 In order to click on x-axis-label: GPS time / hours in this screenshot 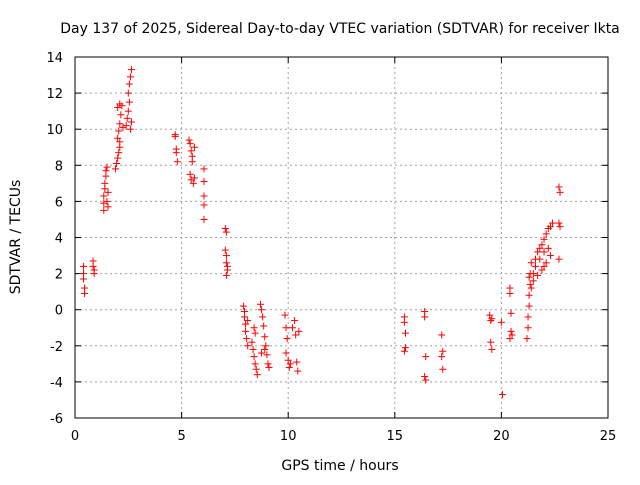, I will do `click(339, 466)`.